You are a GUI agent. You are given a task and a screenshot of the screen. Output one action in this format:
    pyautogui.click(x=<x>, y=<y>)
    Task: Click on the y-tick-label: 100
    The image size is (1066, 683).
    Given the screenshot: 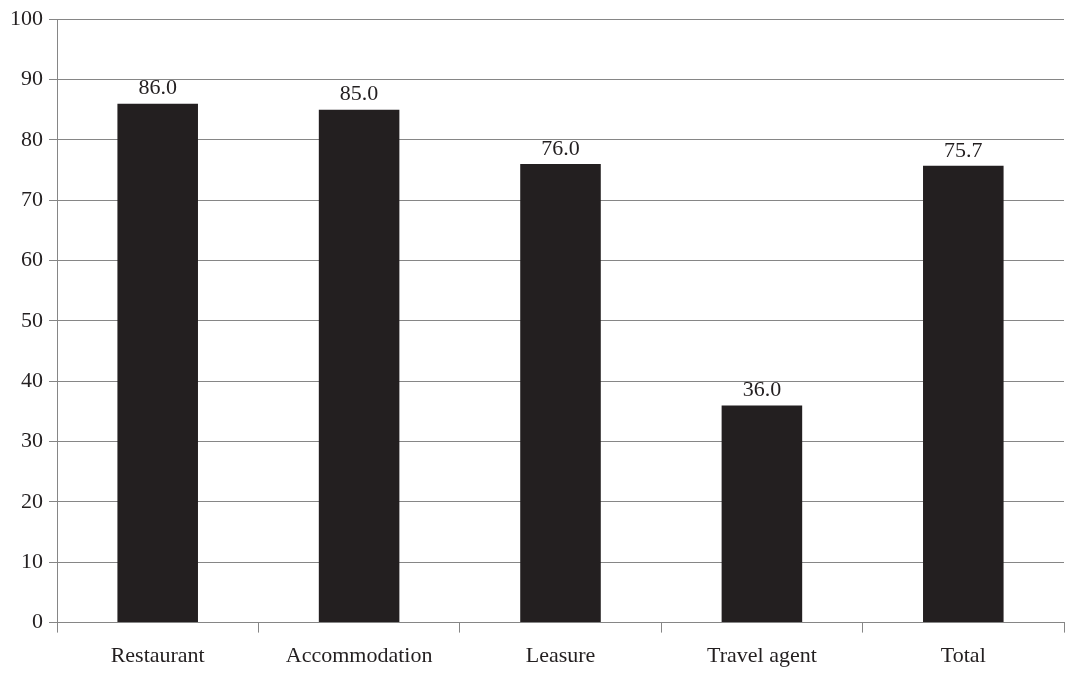 What is the action you would take?
    pyautogui.click(x=26, y=17)
    